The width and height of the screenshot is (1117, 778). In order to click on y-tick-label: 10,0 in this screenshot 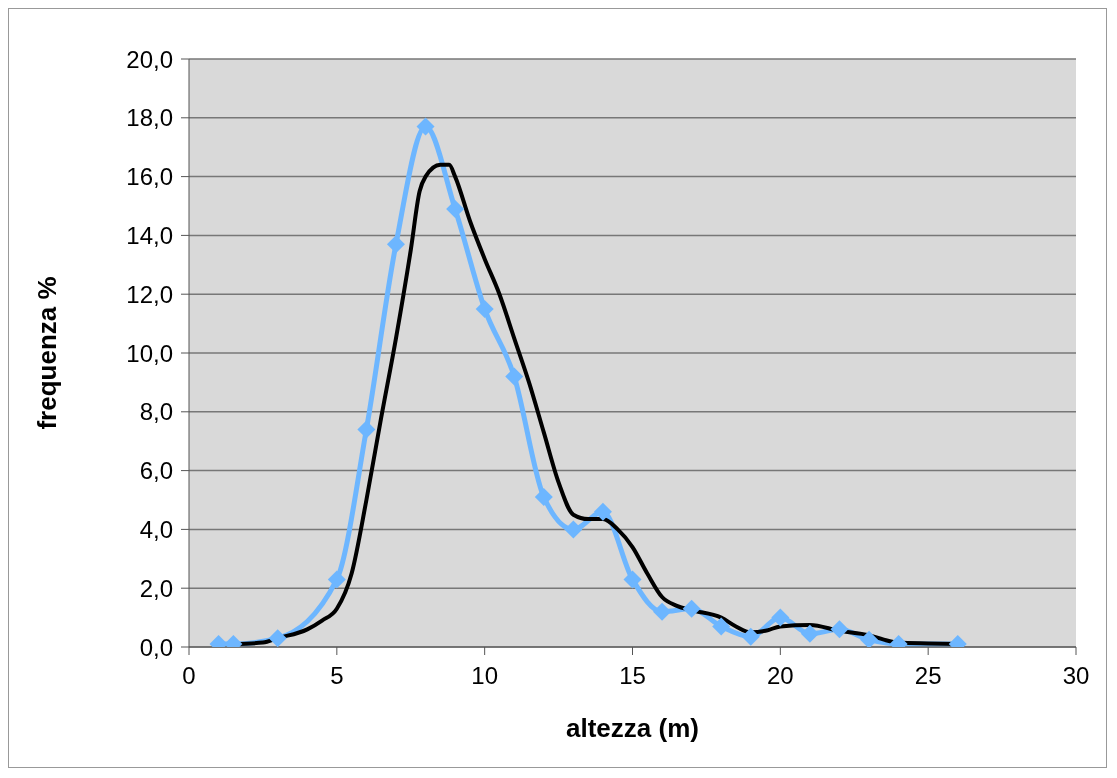, I will do `click(149, 353)`.